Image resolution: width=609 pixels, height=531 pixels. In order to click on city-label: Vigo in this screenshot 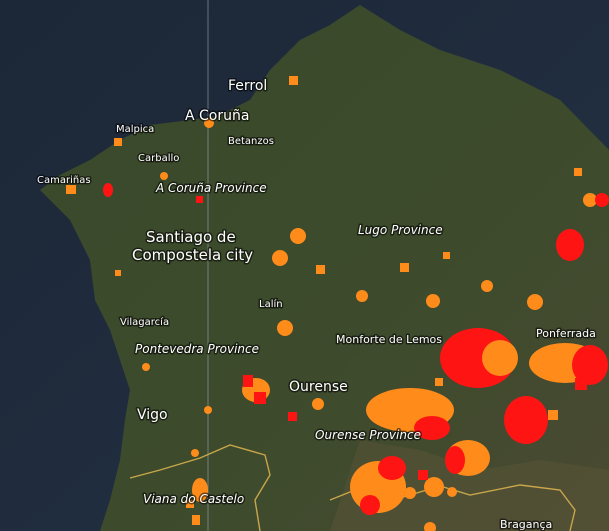, I will do `click(152, 415)`.